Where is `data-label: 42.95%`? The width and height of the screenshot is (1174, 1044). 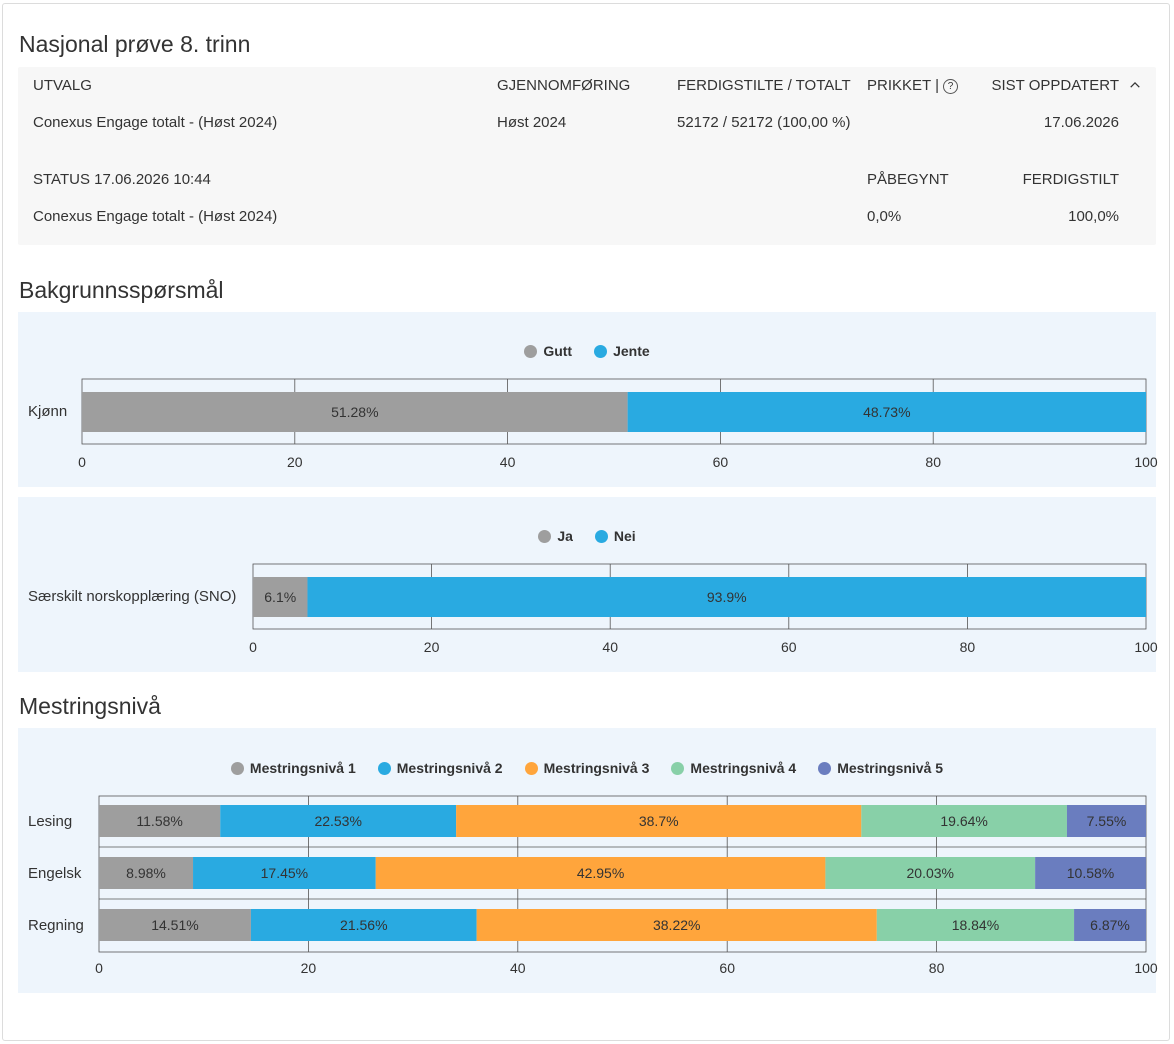
data-label: 42.95% is located at coordinates (600, 873).